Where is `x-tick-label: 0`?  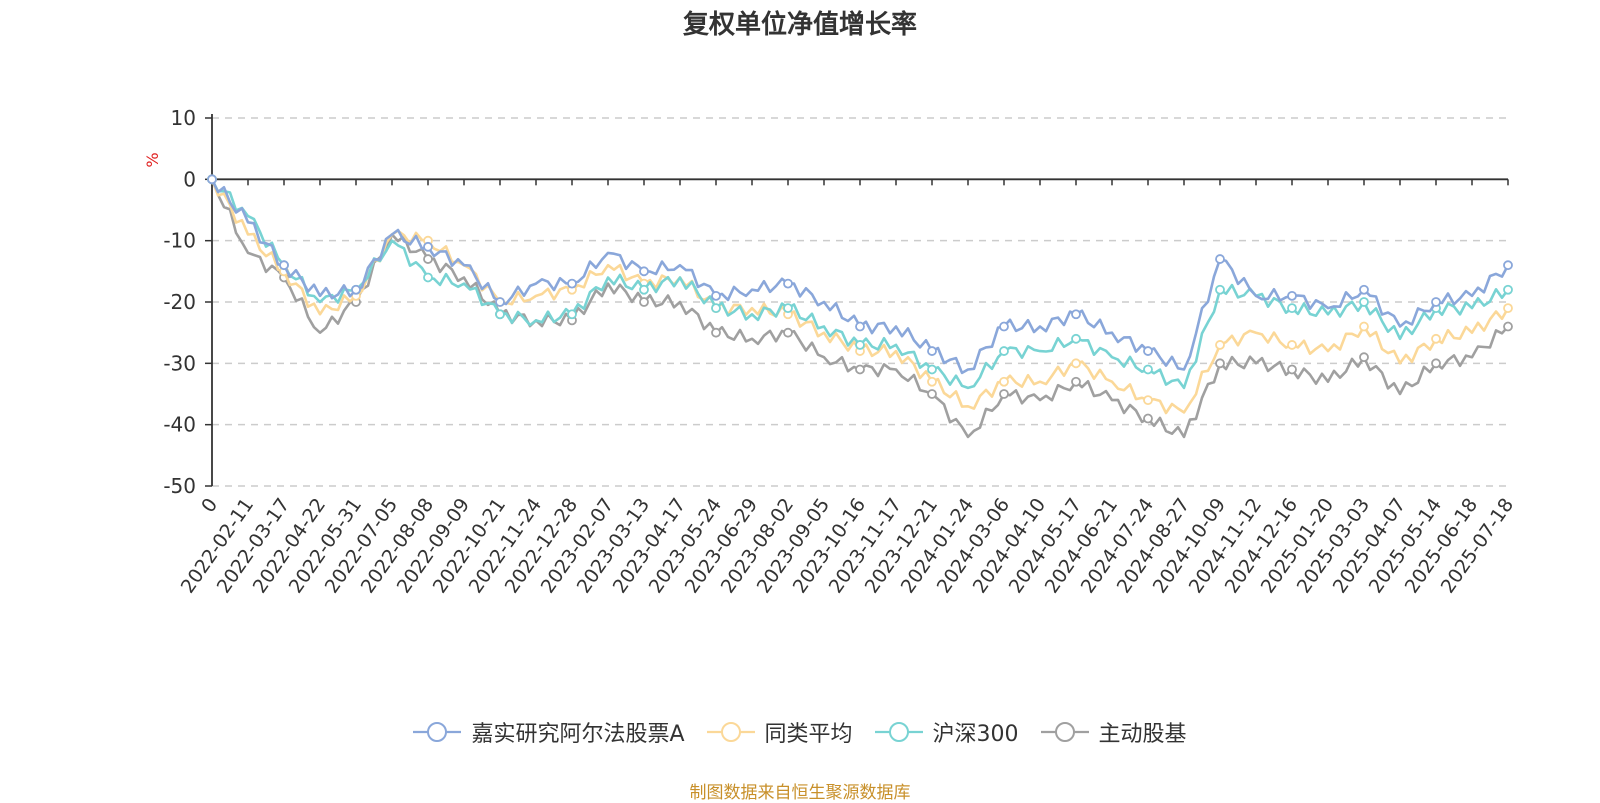 x-tick-label: 0 is located at coordinates (209, 505).